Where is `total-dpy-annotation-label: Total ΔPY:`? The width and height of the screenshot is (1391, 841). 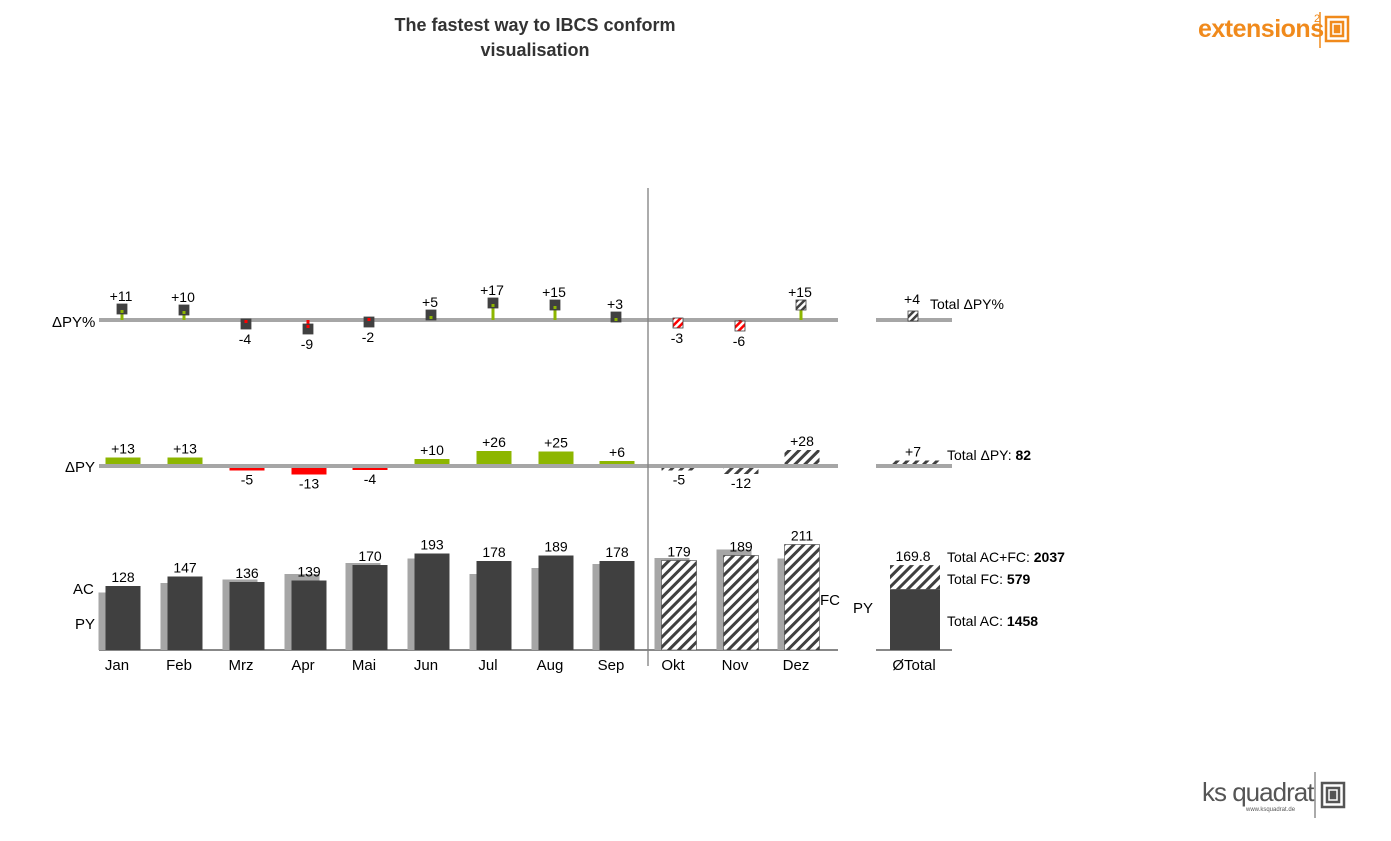 total-dpy-annotation-label: Total ΔPY: is located at coordinates (981, 455).